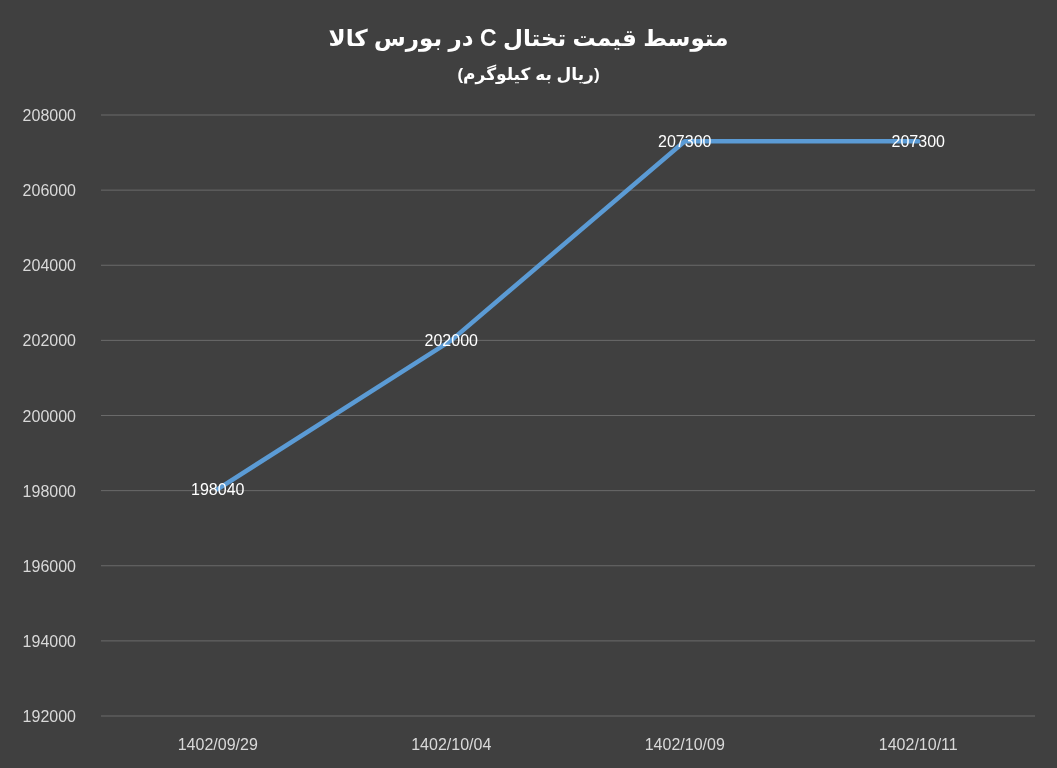 The width and height of the screenshot is (1057, 768). What do you see at coordinates (528, 74) in the screenshot?
I see `chart-subtitle: (ریال به کیلوگرم)` at bounding box center [528, 74].